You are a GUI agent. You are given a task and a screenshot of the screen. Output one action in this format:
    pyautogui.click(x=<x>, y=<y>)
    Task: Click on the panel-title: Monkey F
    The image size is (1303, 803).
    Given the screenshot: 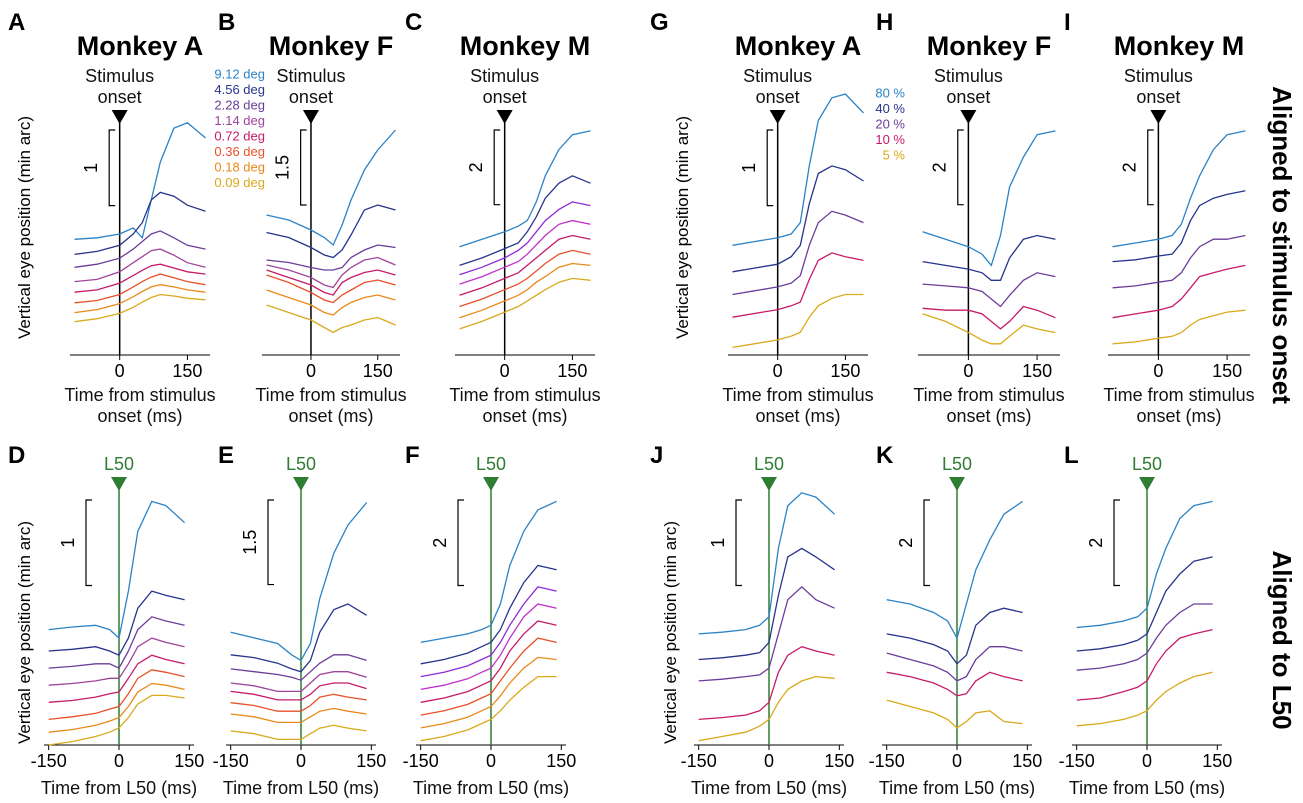 What is the action you would take?
    pyautogui.click(x=989, y=46)
    